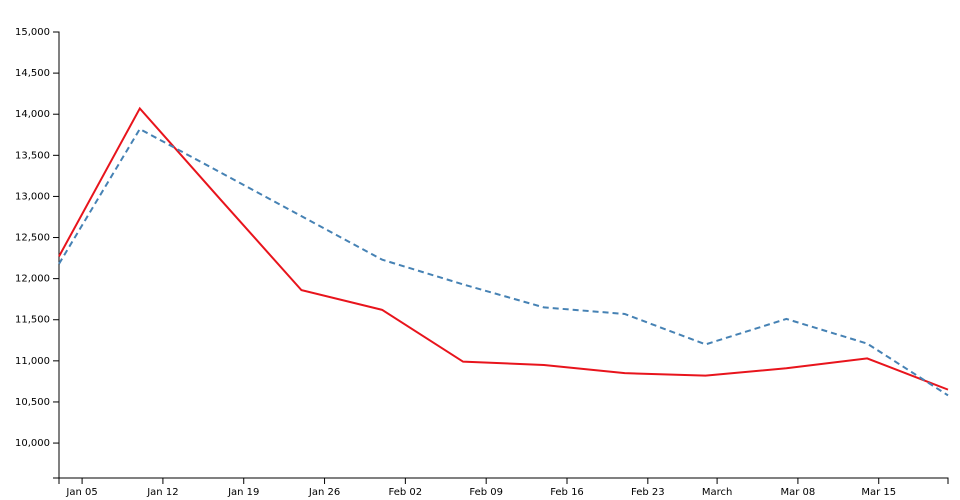 The image size is (960, 500). What do you see at coordinates (32, 114) in the screenshot?
I see `y-tick-label: 14,000` at bounding box center [32, 114].